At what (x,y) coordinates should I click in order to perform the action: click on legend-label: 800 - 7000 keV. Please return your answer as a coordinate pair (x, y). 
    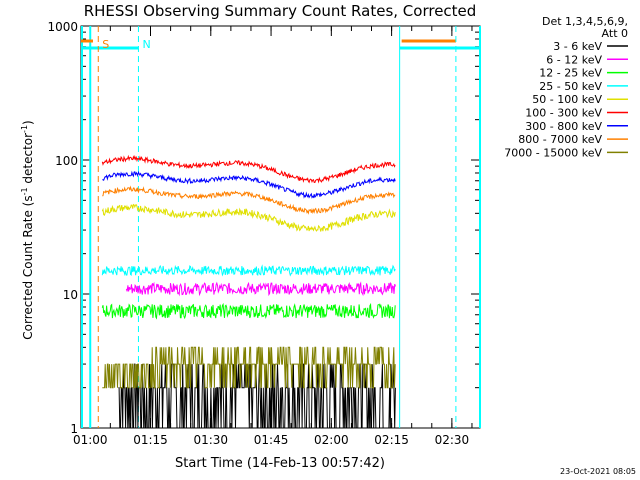
    Looking at the image, I should click on (560, 139).